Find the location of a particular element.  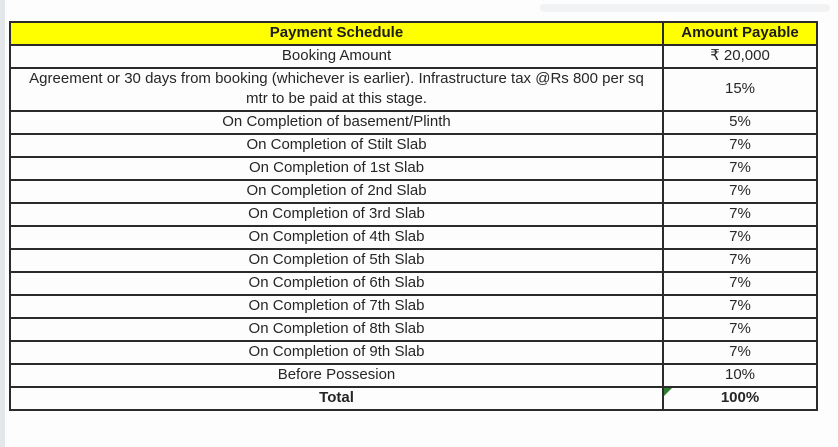

amount-cell-total: 100% is located at coordinates (740, 398).